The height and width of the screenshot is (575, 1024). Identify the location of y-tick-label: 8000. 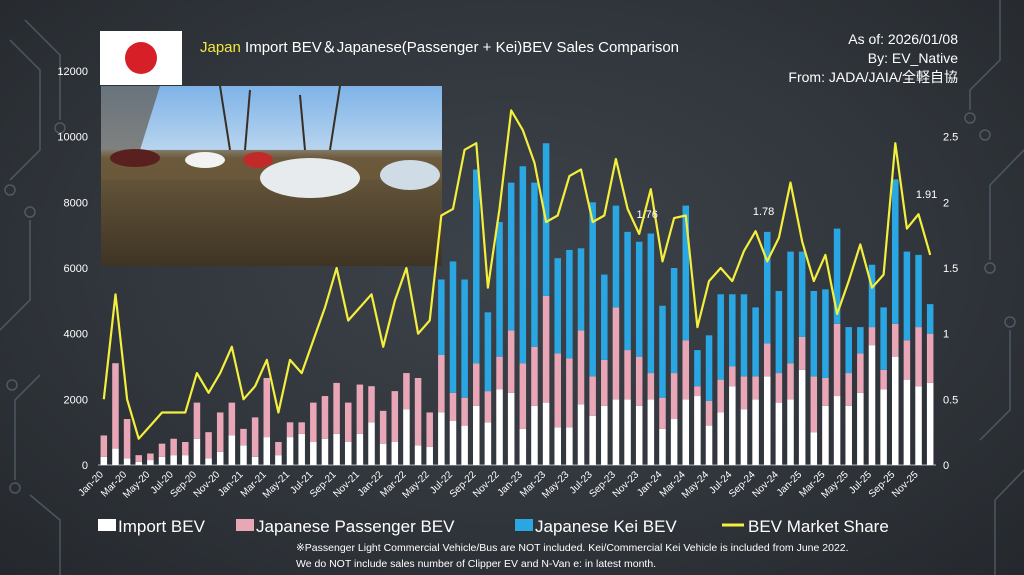
(76, 203).